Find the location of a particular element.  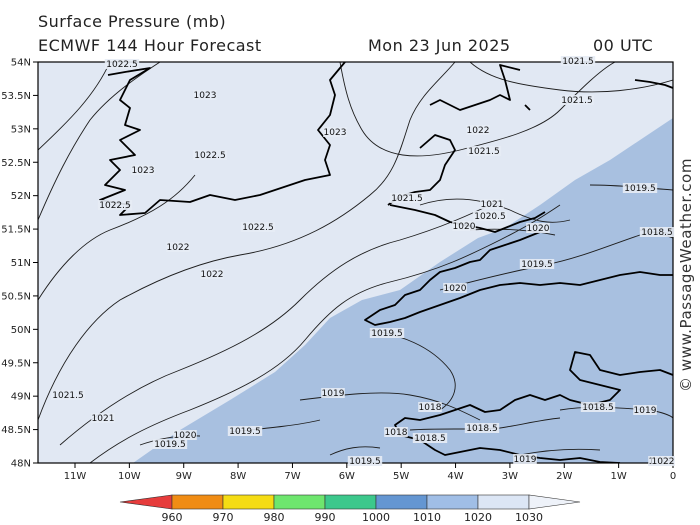

coast-isle-man is located at coordinates (527, 107).